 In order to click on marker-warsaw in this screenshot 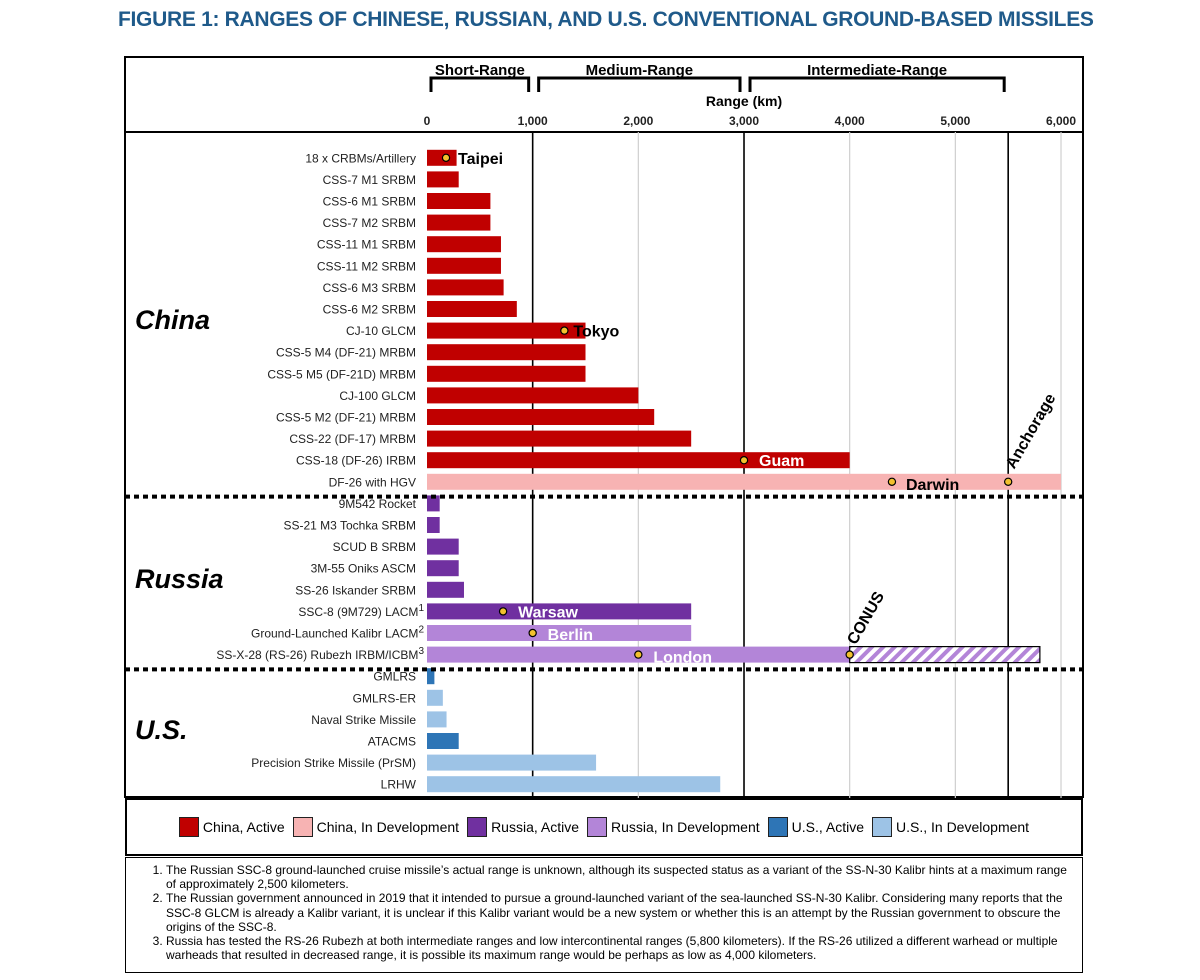, I will do `click(503, 611)`.